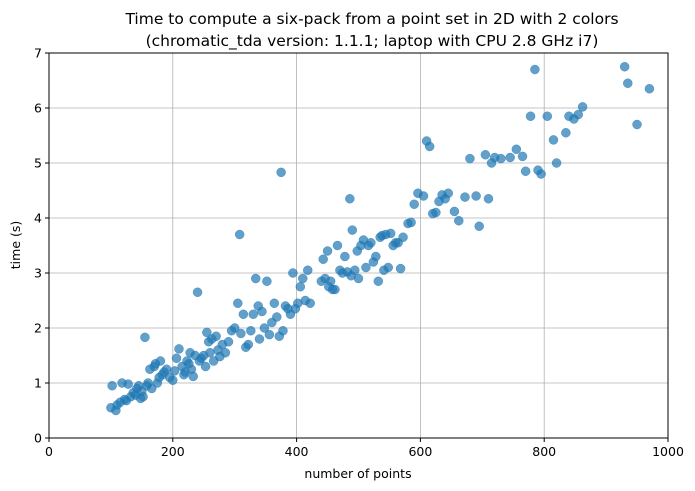  Describe the element at coordinates (38, 218) in the screenshot. I see `y-tick-label: 4` at that location.